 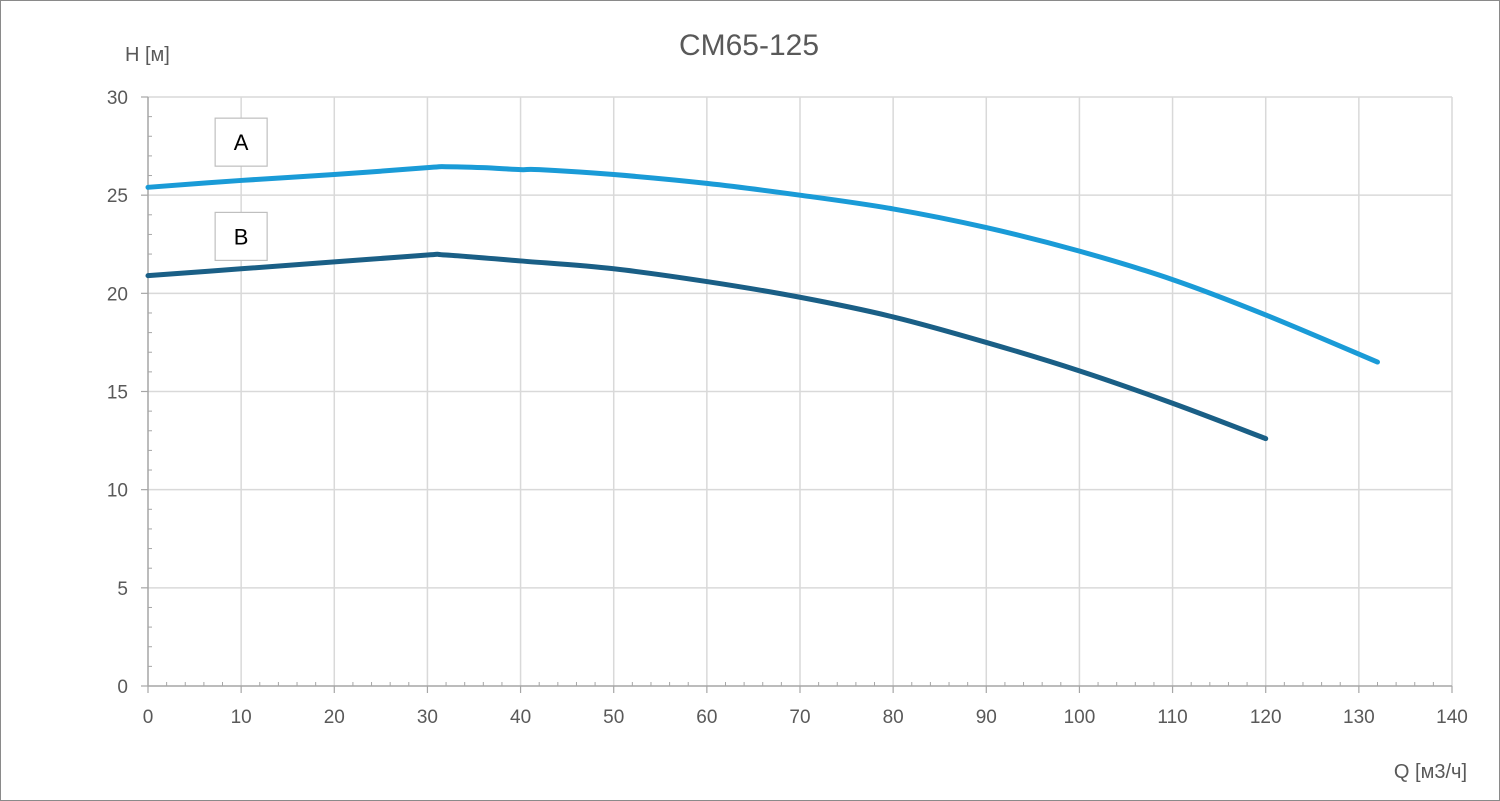 I want to click on x-axis-label: Q [м3/ч], so click(x=1430, y=772).